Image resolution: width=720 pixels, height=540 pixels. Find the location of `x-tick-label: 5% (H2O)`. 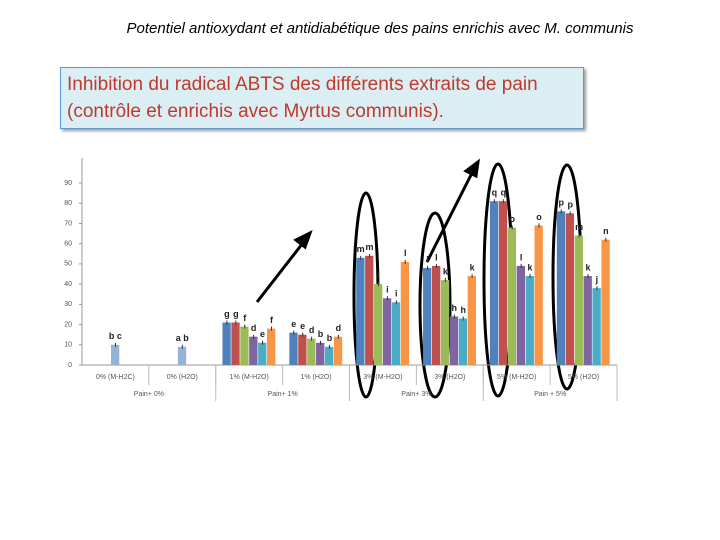

x-tick-label: 5% (H2O) is located at coordinates (583, 377).